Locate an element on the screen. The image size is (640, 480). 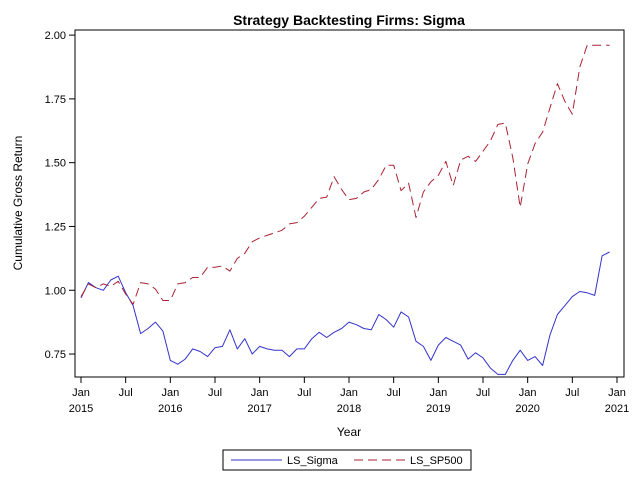
y-axis-label: Cumulative Gross Return is located at coordinates (18, 203).